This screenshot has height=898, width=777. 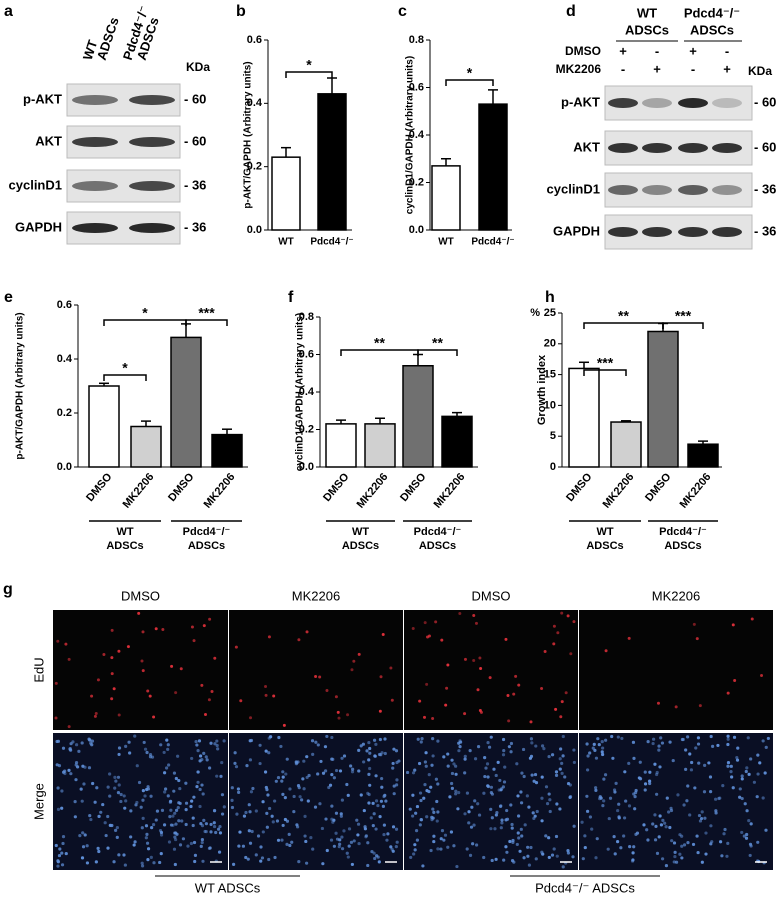 I want to click on row-label: GAPDH, so click(x=38, y=226).